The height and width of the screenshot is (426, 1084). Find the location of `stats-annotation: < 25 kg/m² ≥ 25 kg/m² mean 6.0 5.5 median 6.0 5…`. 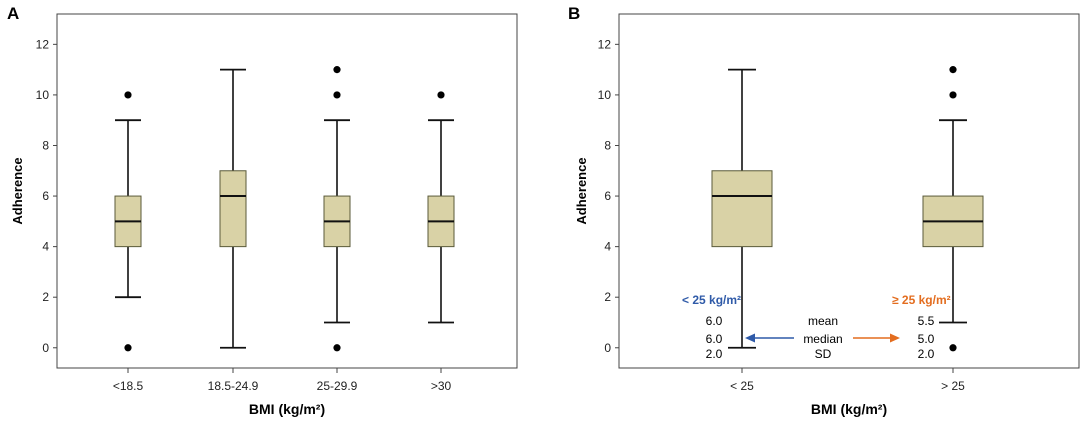

stats-annotation: < 25 kg/m² ≥ 25 kg/m² mean 6.0 5.5 median 6.0 5… is located at coordinates (816, 327).